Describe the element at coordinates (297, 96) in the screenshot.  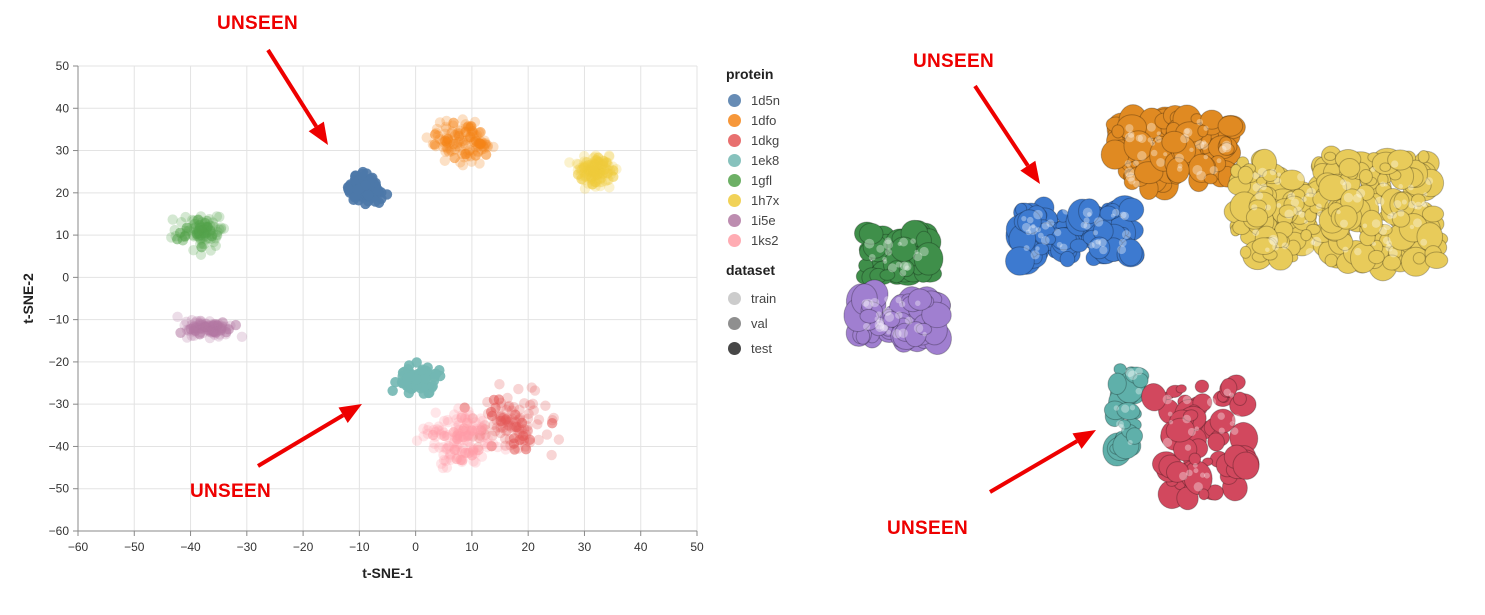
I see `unseen-arrow-top-left` at that location.